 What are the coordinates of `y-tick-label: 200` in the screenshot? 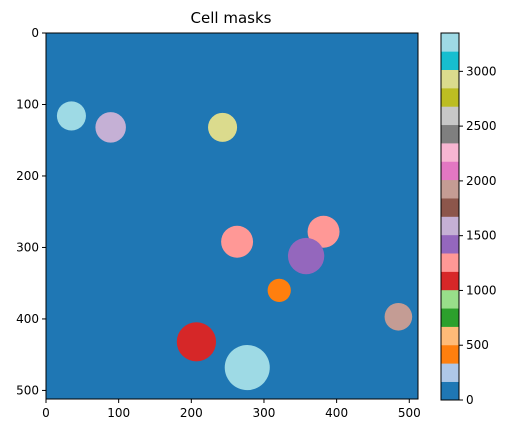 It's located at (27, 176).